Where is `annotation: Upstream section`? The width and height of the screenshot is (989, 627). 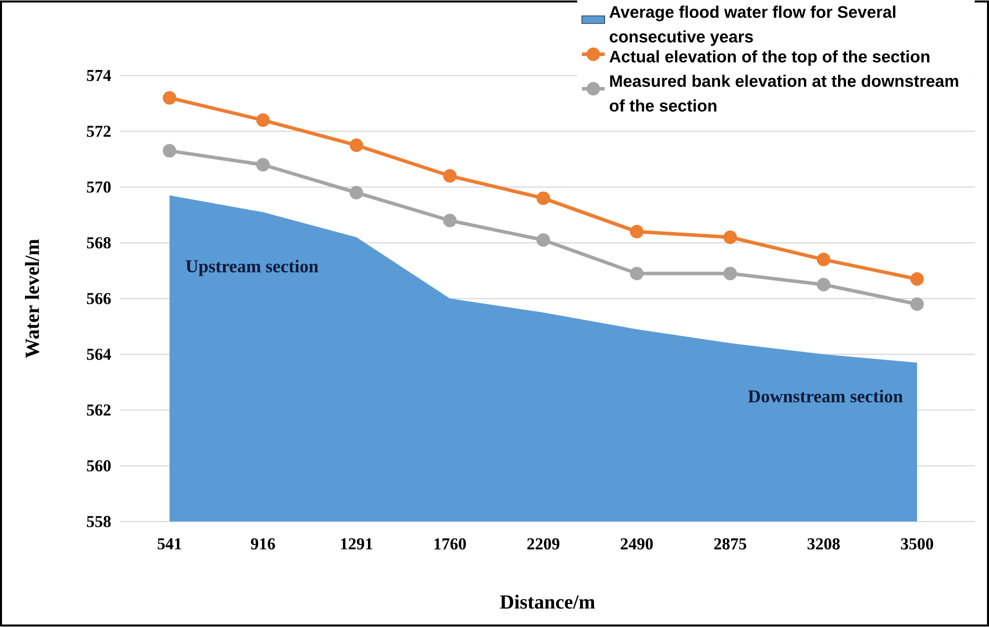 annotation: Upstream section is located at coordinates (252, 268).